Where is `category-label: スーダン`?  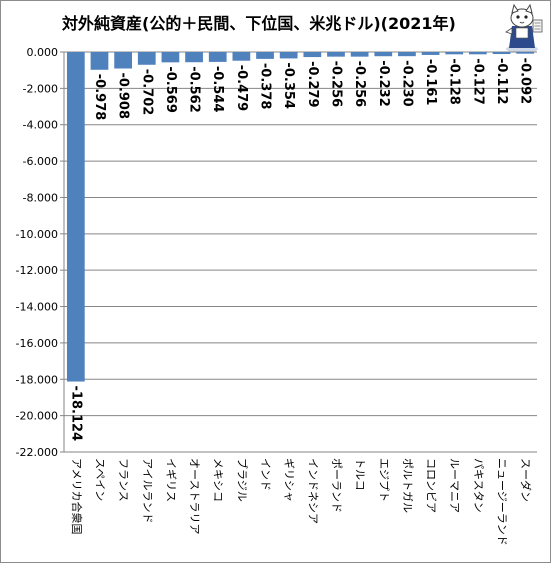 category-label: スーダン is located at coordinates (526, 480).